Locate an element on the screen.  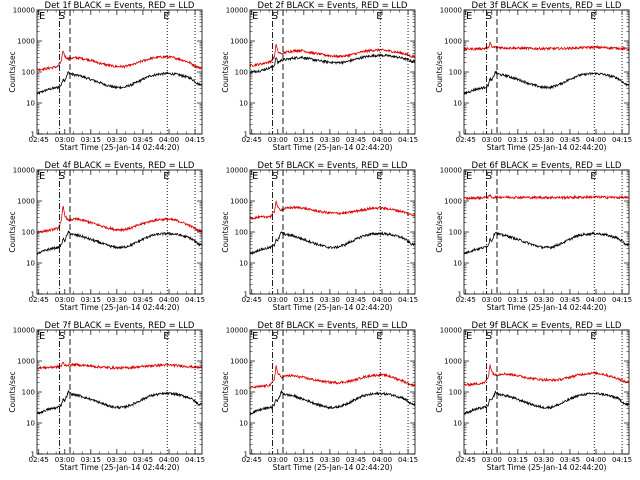
panel-title: Det 9f BLACK = Events, RED = LLD is located at coordinates (547, 326).